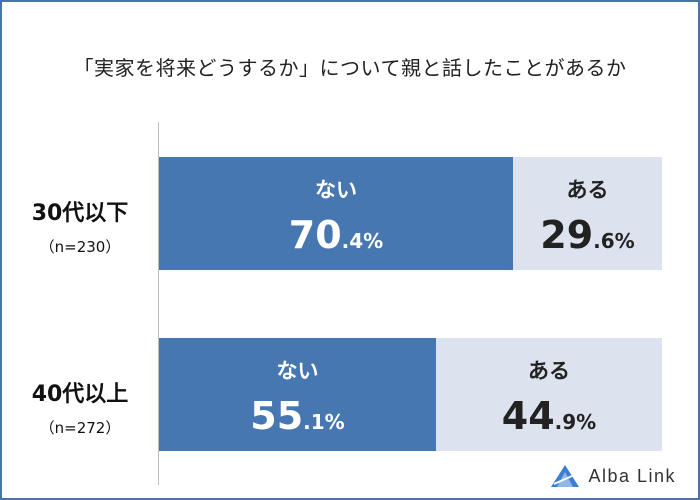  What do you see at coordinates (80, 213) in the screenshot?
I see `category-label: 30代以下` at bounding box center [80, 213].